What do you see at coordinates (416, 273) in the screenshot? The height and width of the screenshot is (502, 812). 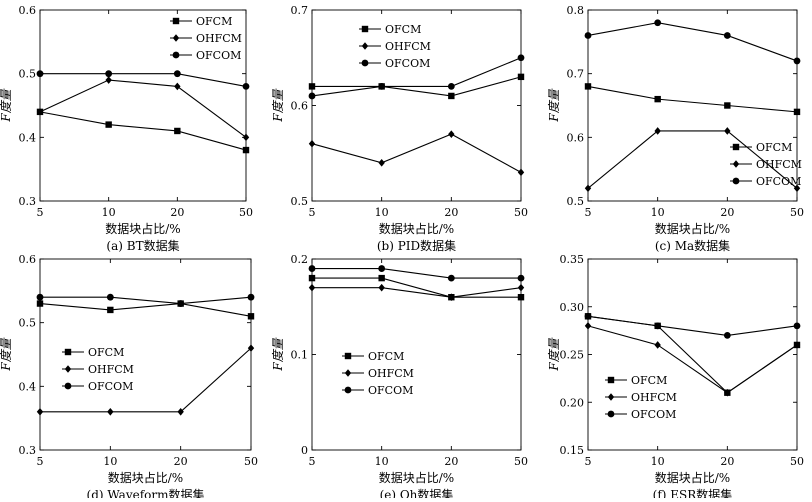 I see `series-line-ofcom` at bounding box center [416, 273].